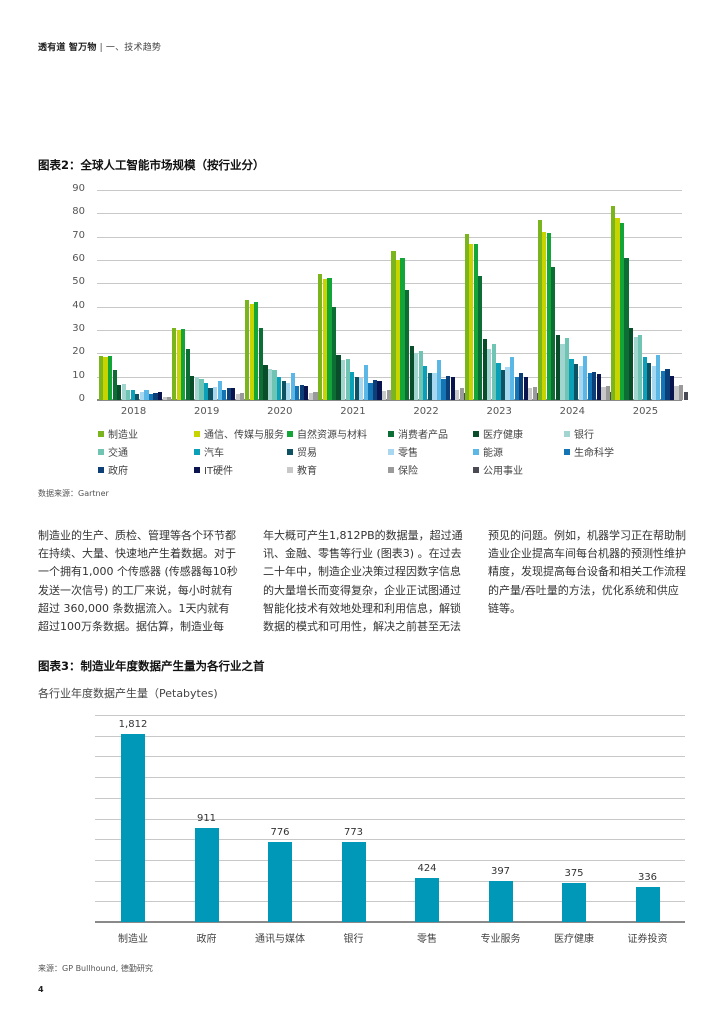  Describe the element at coordinates (647, 939) in the screenshot. I see `x-category-label: 证券投资` at that location.